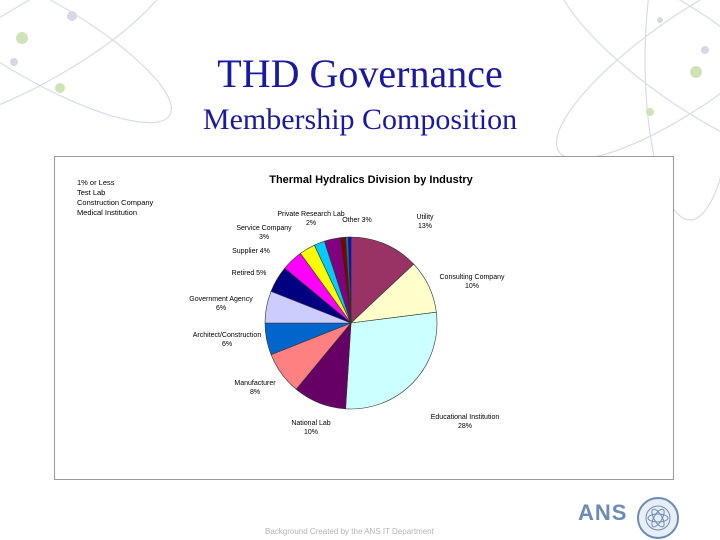 The width and height of the screenshot is (720, 540). I want to click on slice-label-value: 28%, so click(465, 426).